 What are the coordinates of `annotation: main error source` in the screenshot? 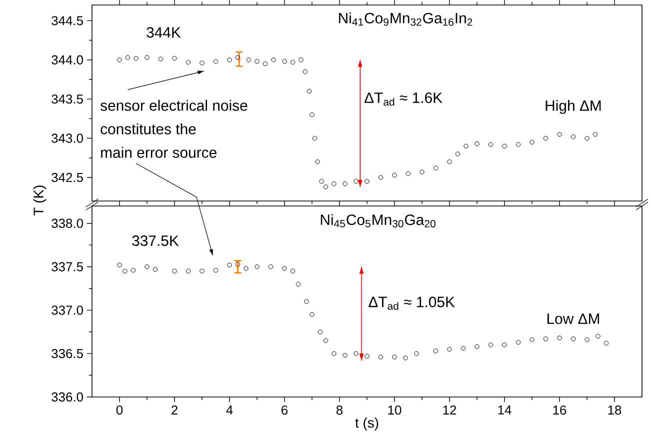 It's located at (158, 152).